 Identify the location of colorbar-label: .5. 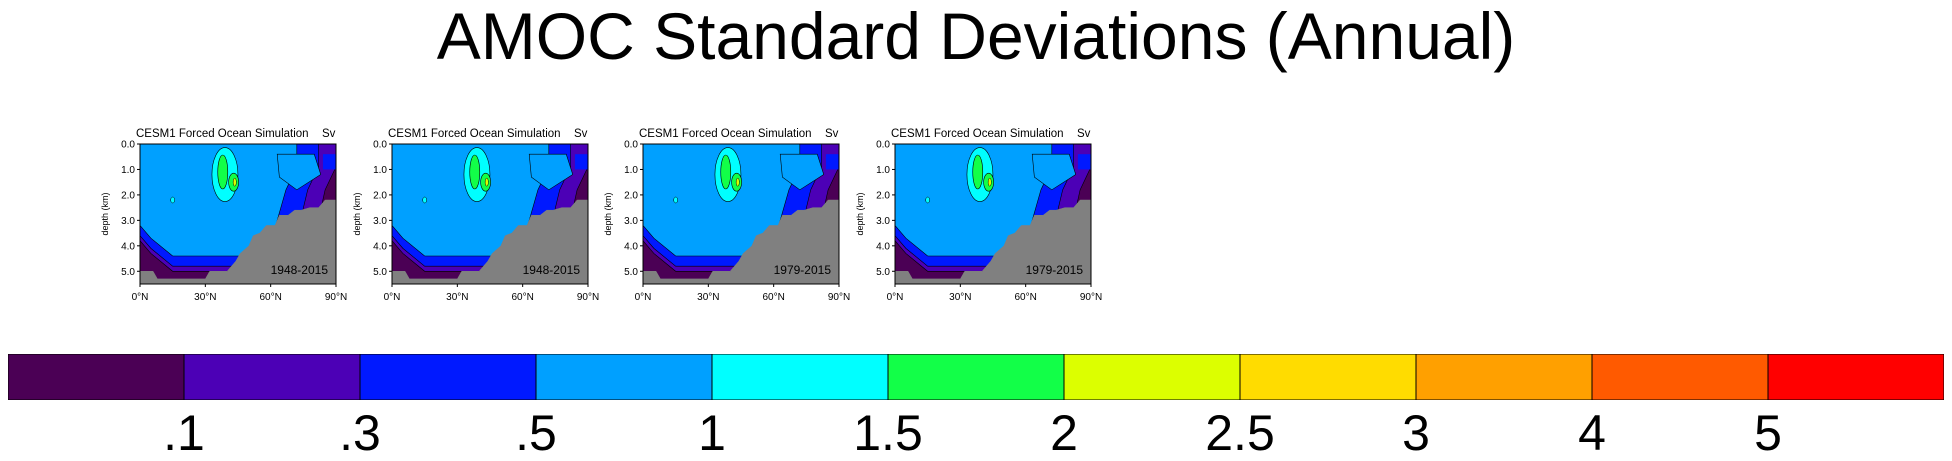
(536, 433).